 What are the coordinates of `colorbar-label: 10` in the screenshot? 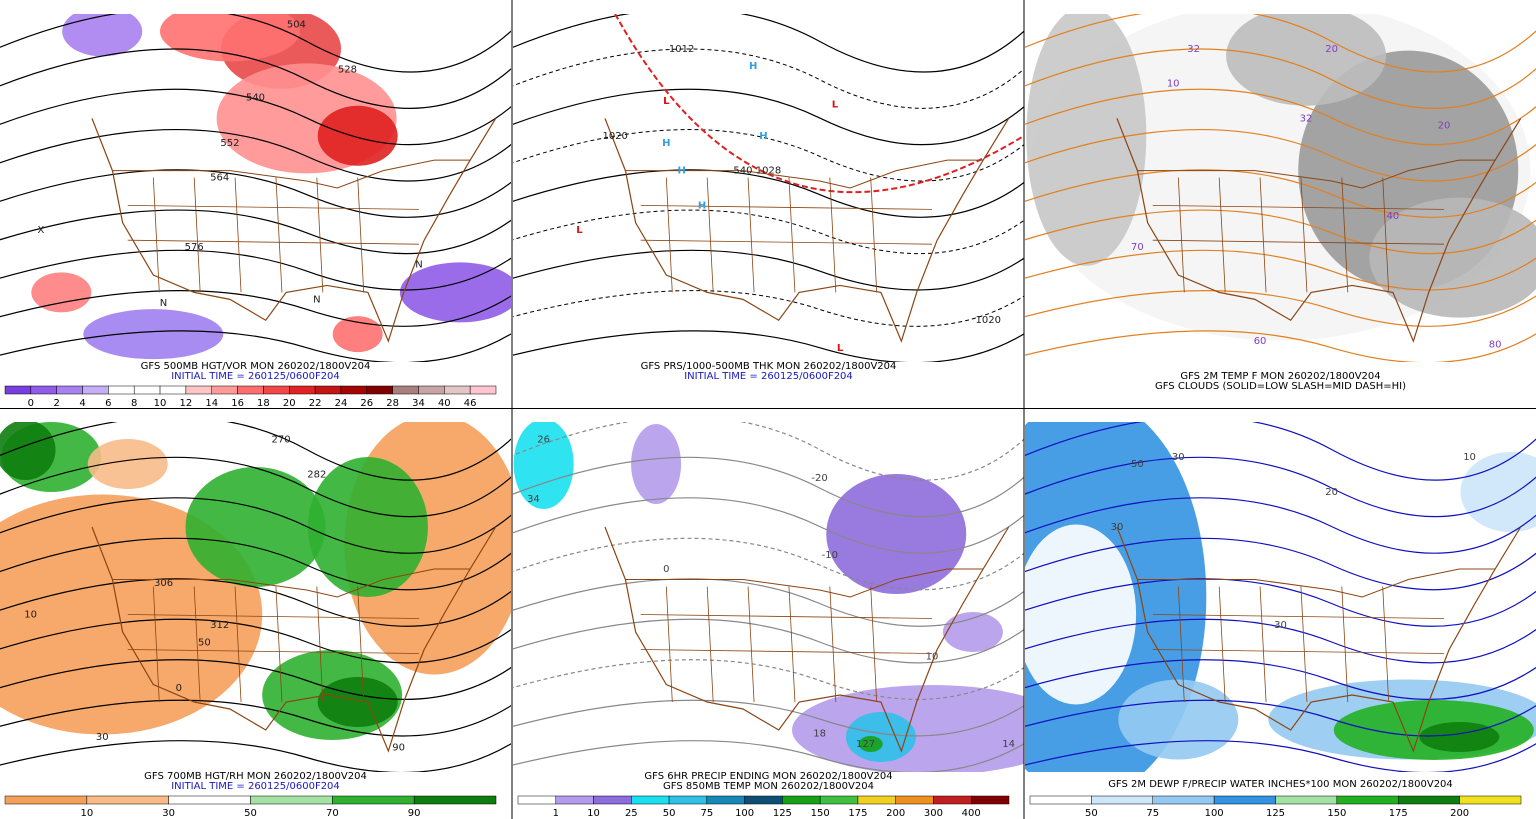 It's located at (160, 403).